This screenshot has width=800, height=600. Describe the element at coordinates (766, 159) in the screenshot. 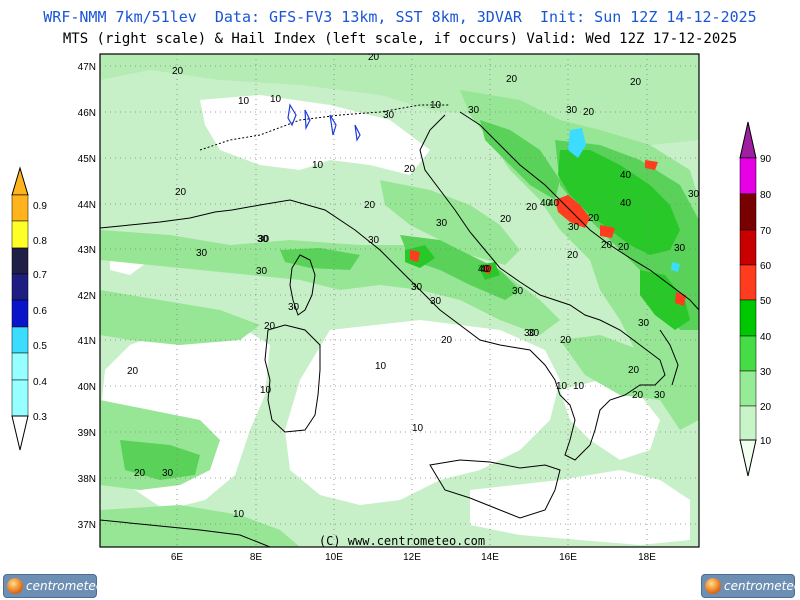

I see `mts-scale-tick: 90` at that location.